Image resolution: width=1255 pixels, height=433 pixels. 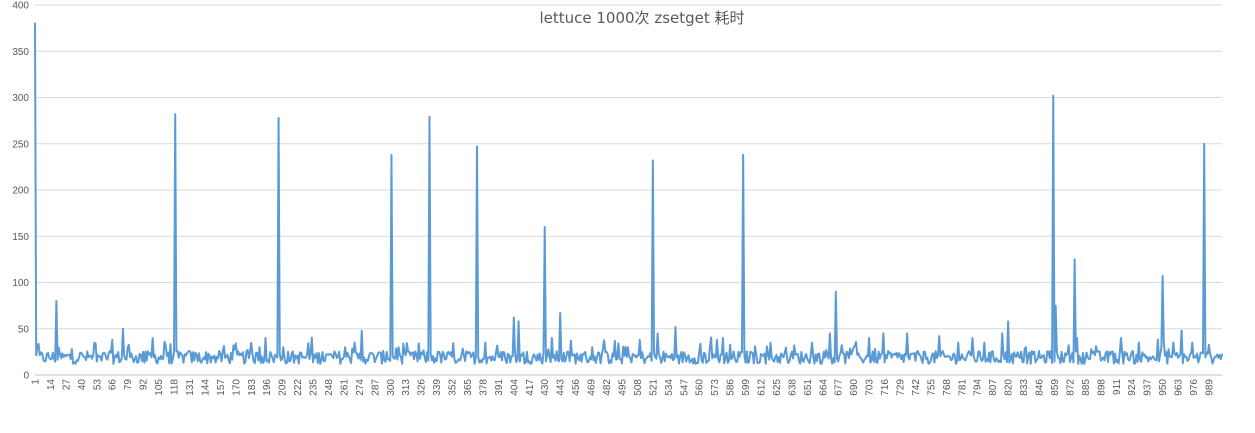 I want to click on x-tick-label: 924, so click(x=1132, y=387).